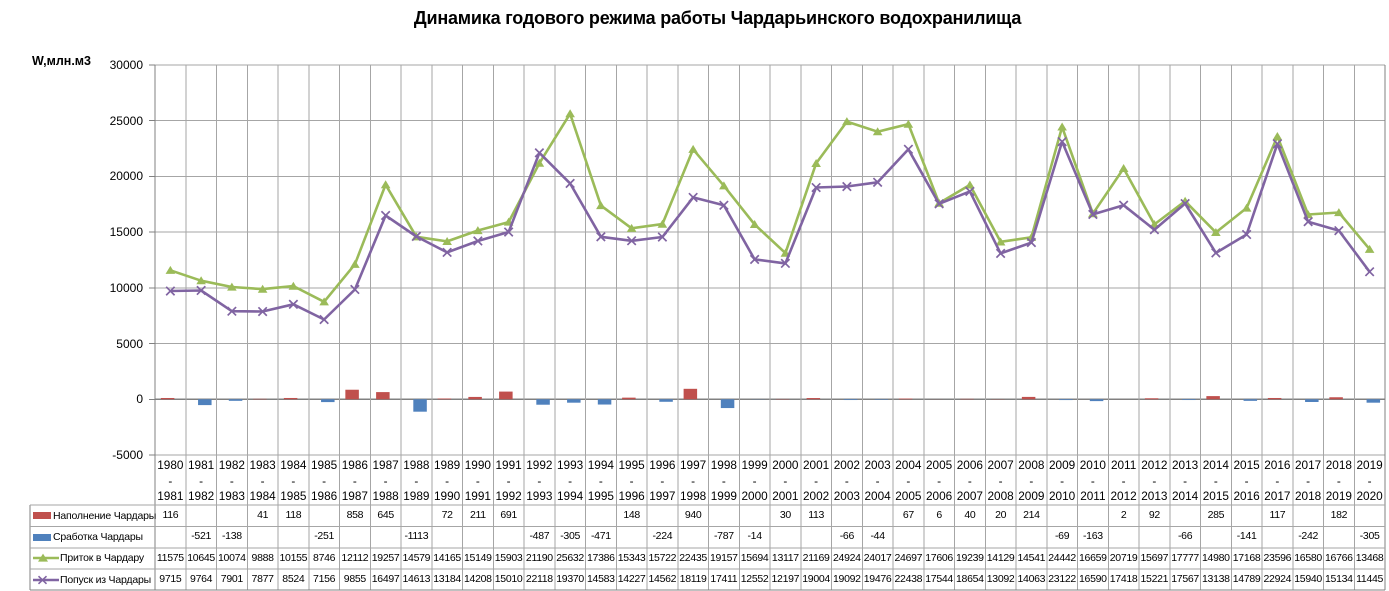  I want to click on table-cell: -521, so click(201, 536).